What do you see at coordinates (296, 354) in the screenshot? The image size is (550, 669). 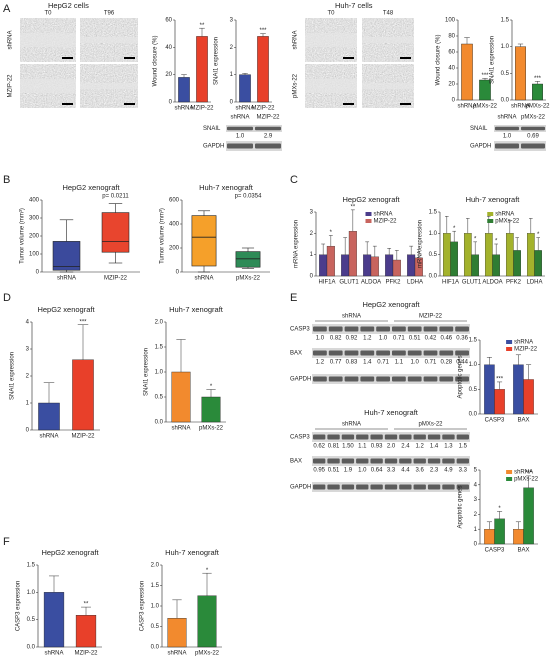 I see `blot-row-label: BAX` at bounding box center [296, 354].